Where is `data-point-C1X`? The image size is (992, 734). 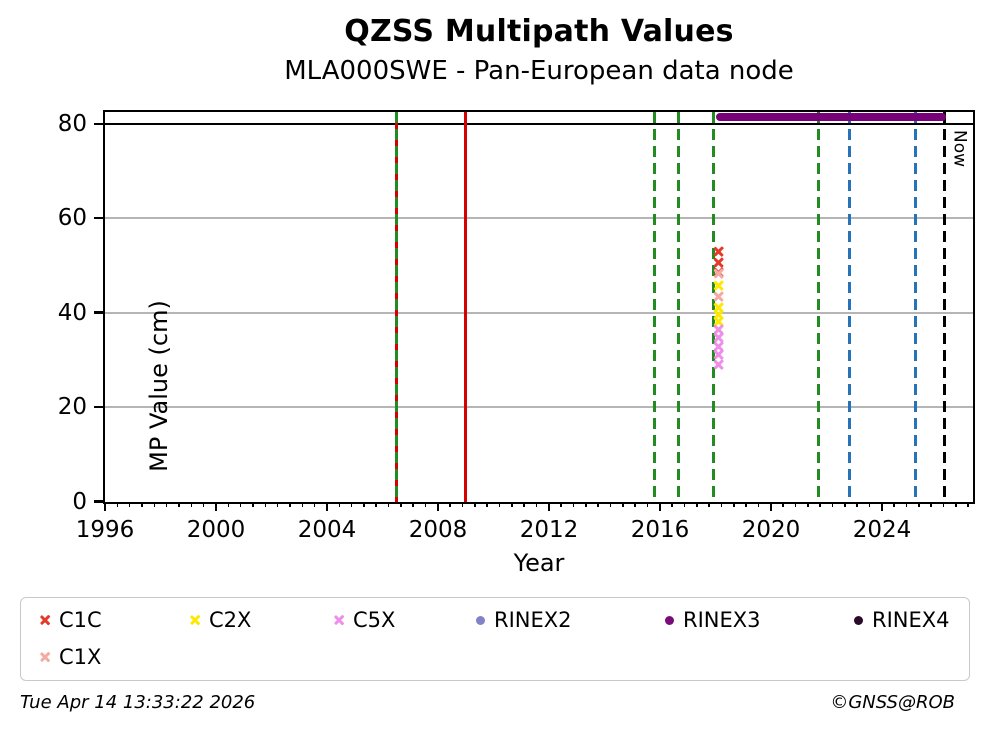 data-point-C1X is located at coordinates (718, 273).